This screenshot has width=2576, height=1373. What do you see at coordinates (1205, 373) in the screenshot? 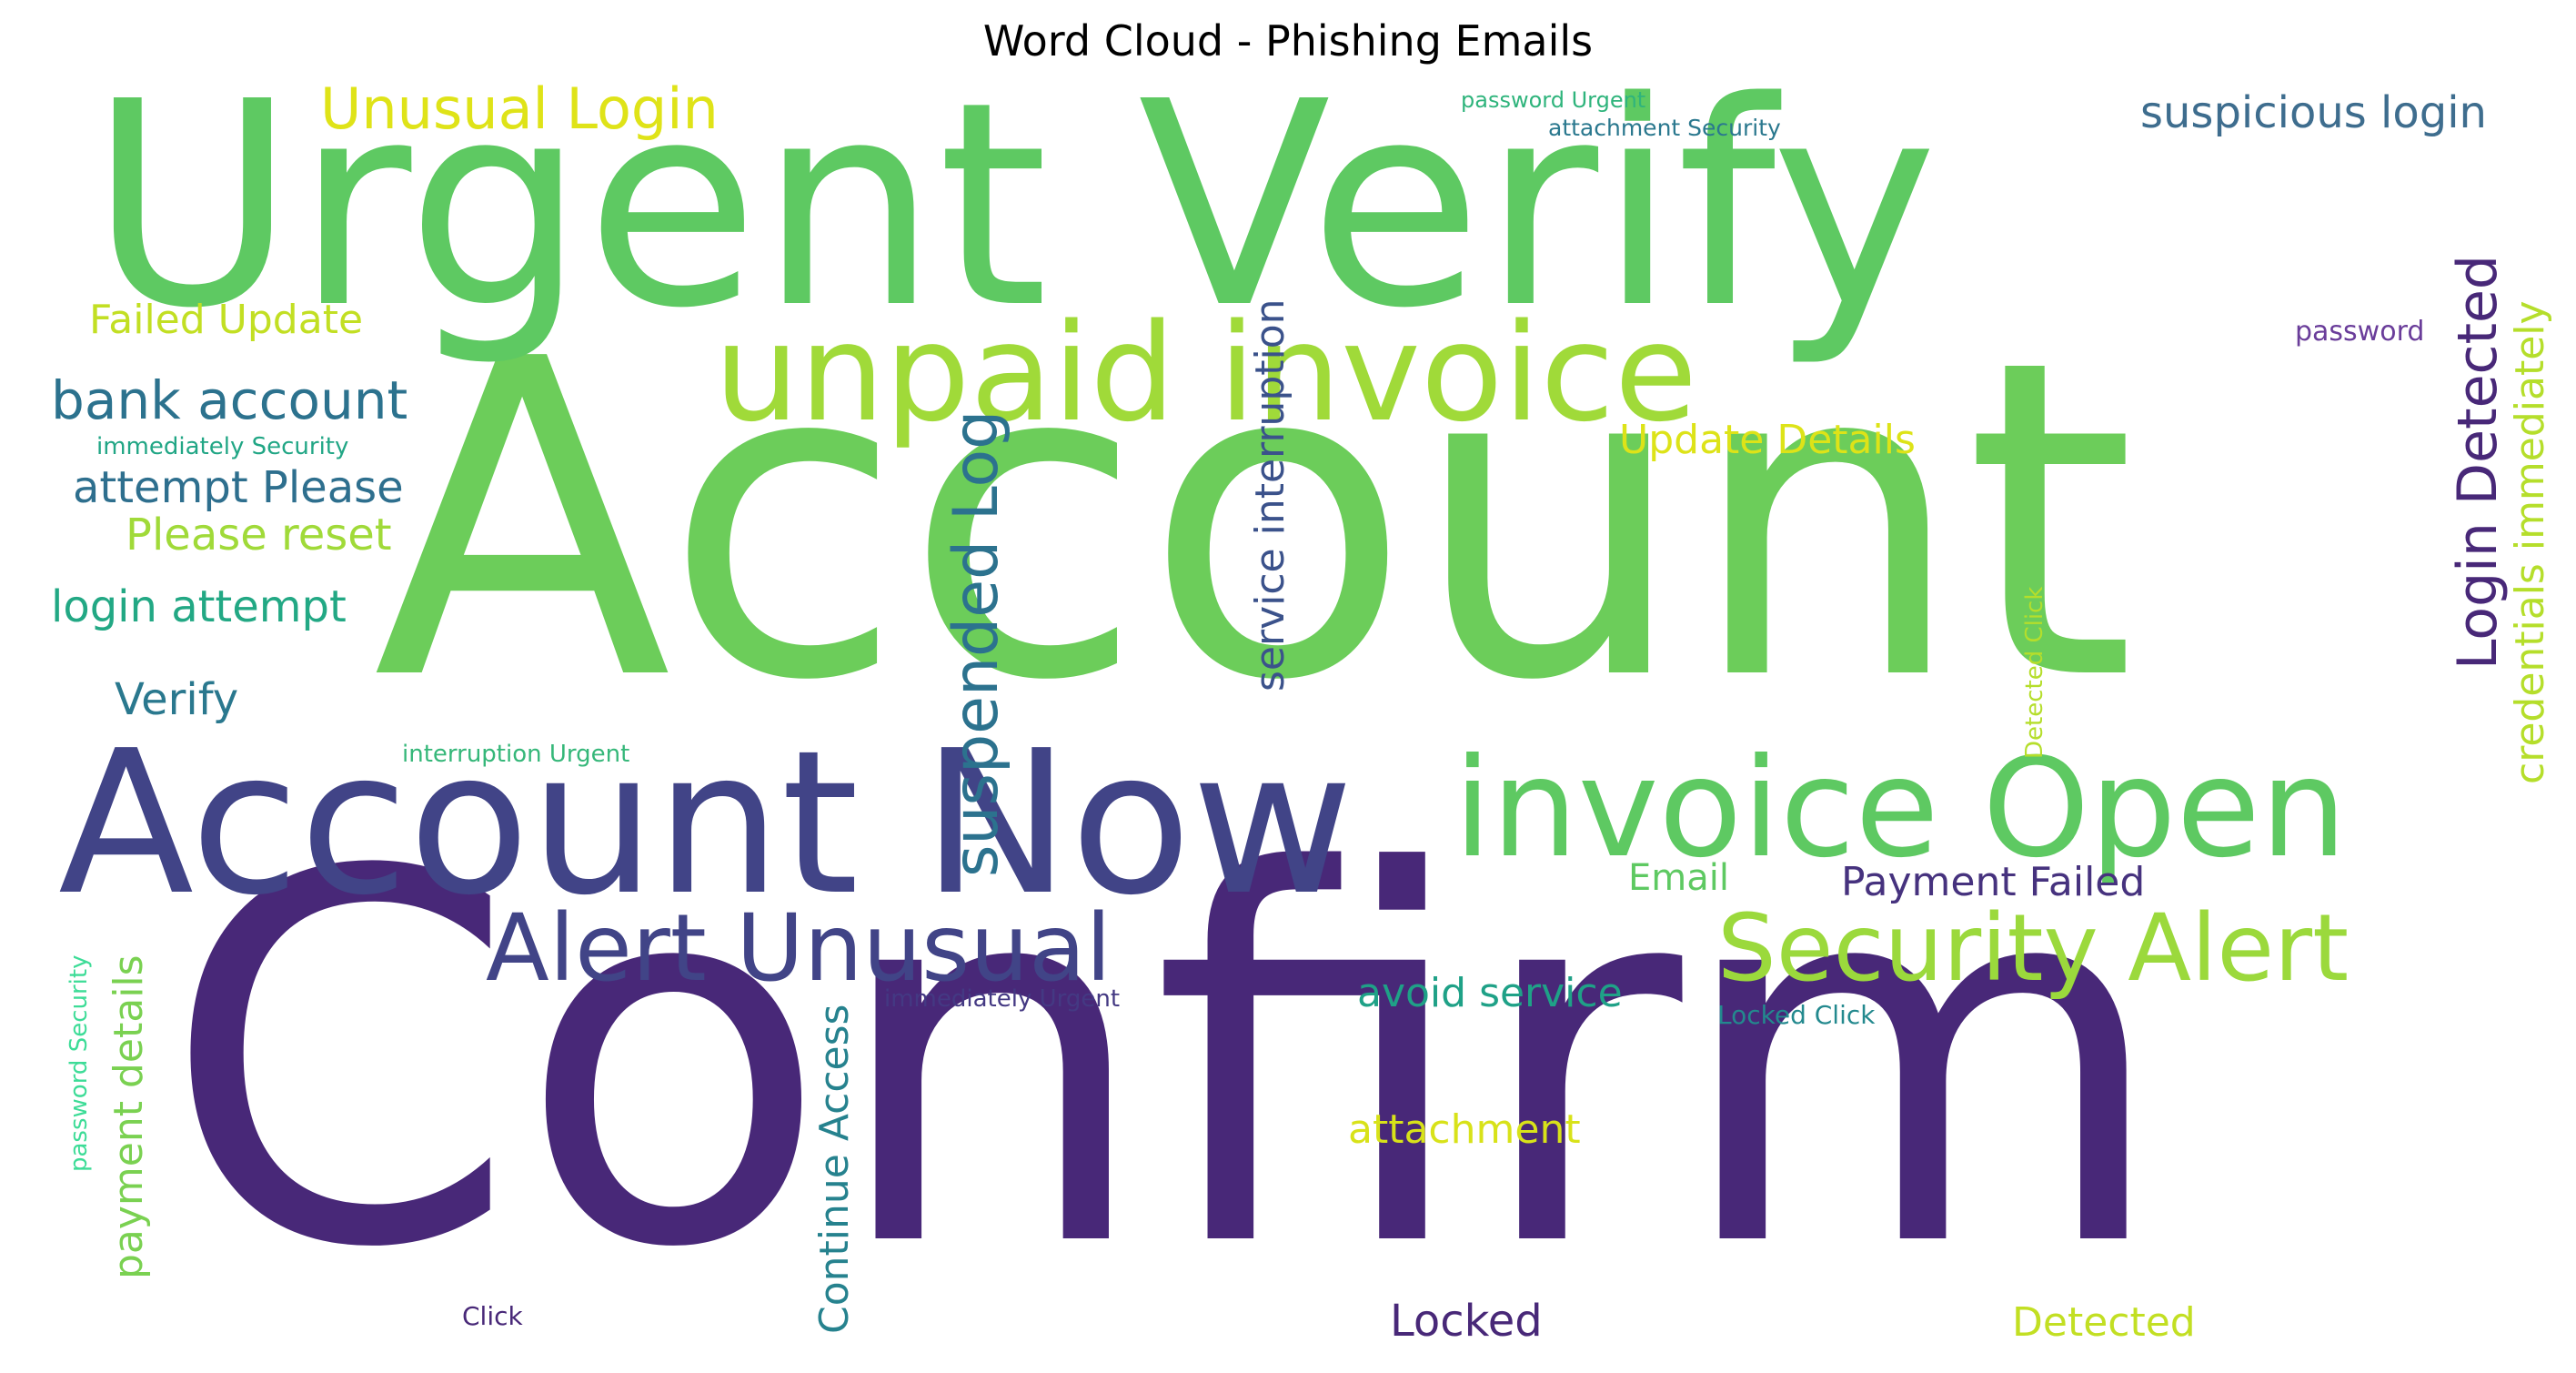
I see `word-unpaid-invoice: unpaid invoice` at bounding box center [1205, 373].